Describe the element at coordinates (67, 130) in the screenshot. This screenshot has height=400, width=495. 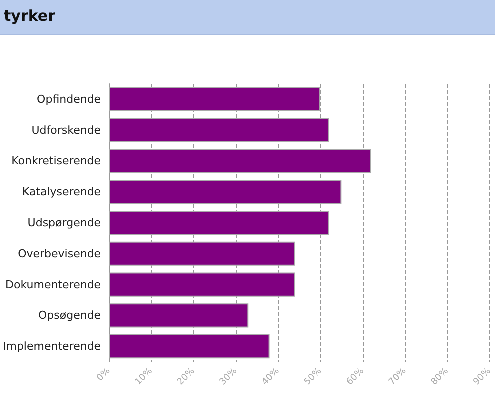
I see `y-tick-label: Udforskende` at that location.